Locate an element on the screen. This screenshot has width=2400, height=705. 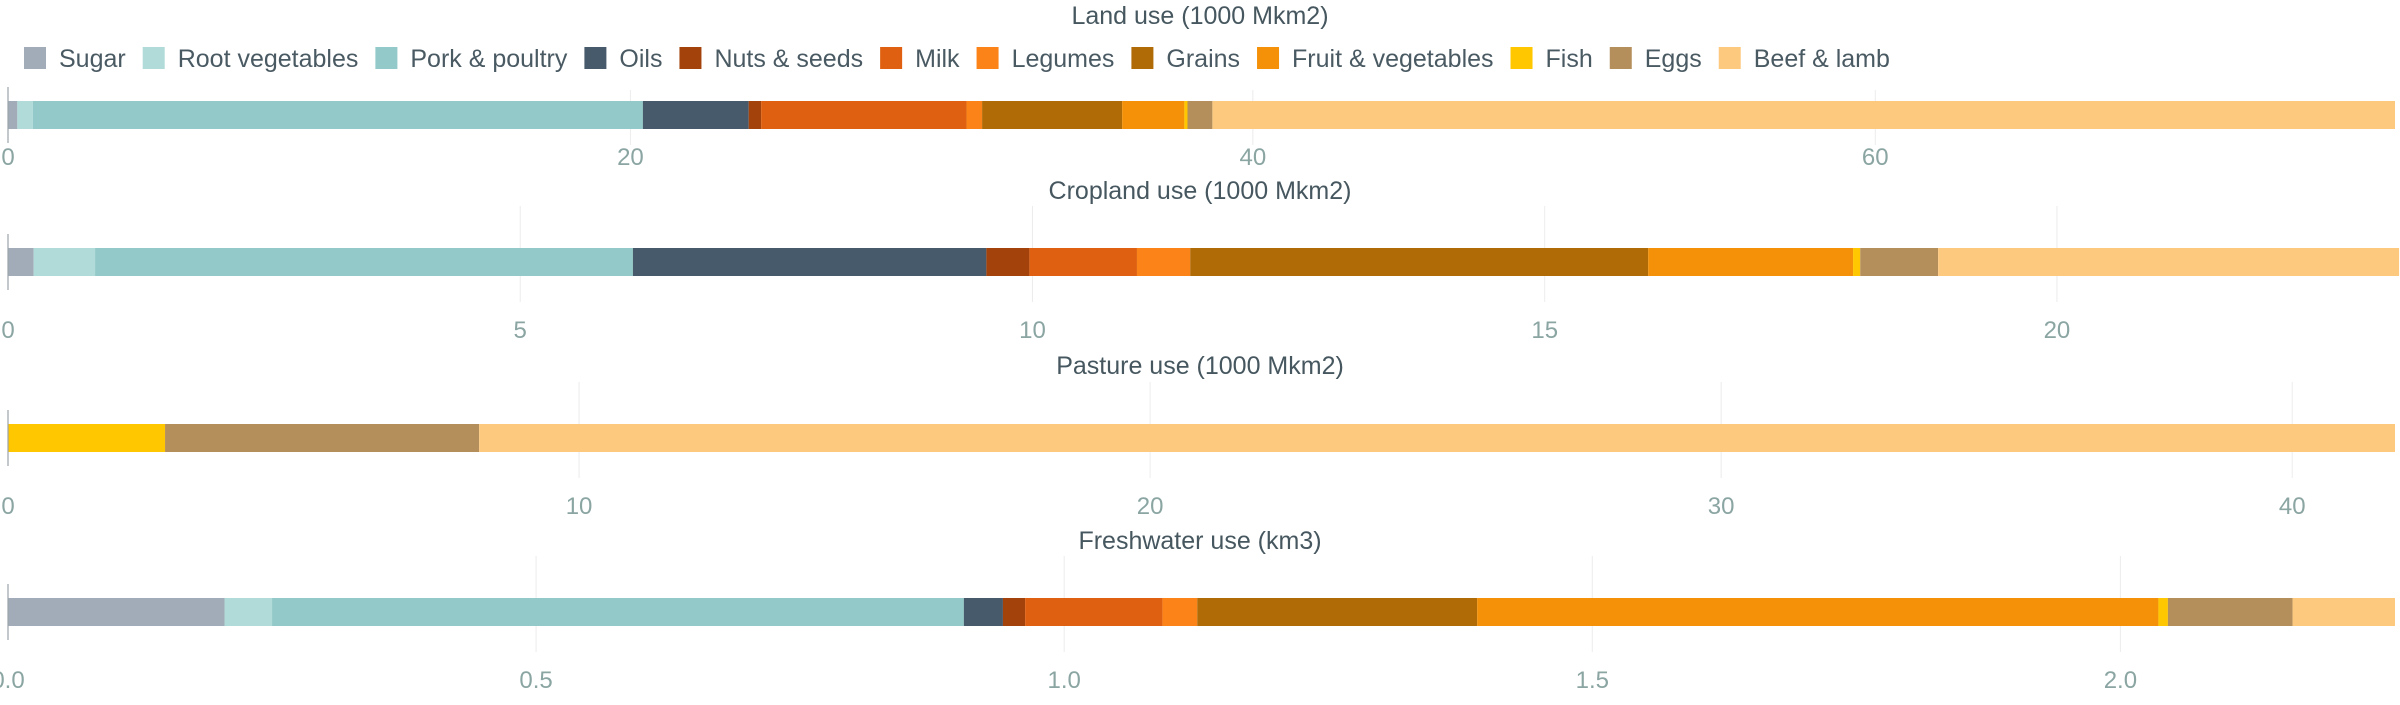
legend-swatch-oils is located at coordinates (595, 58).